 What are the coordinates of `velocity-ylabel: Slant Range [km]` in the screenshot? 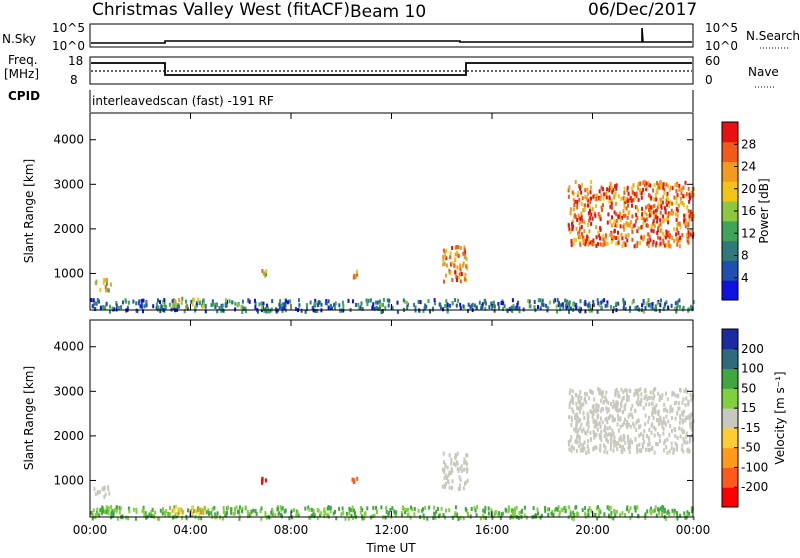 It's located at (29, 418).